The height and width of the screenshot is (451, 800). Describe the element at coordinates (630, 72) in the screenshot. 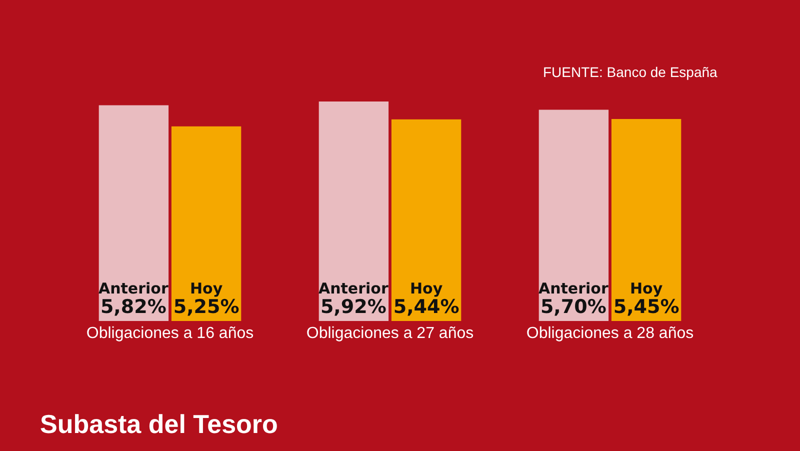

I see `source-note: FUENTE: Banco de España` at that location.